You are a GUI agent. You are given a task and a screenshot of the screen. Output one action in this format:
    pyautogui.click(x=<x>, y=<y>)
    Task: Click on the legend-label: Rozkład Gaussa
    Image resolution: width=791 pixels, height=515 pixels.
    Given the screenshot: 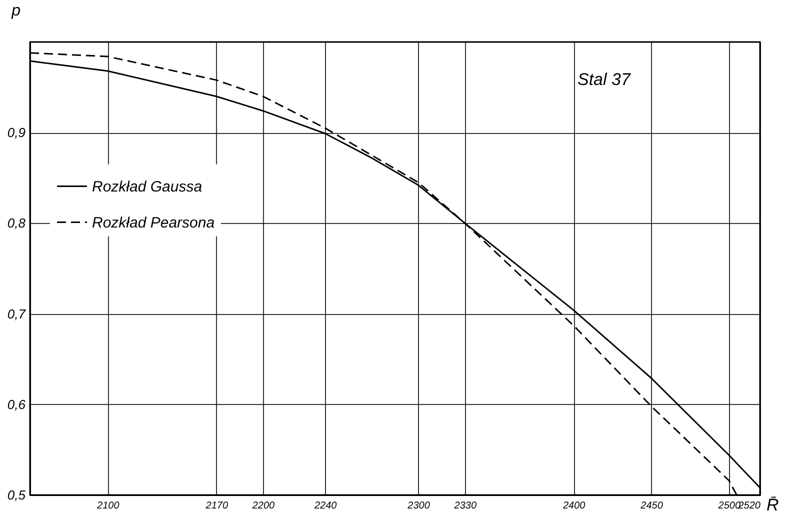 What is the action you would take?
    pyautogui.click(x=147, y=187)
    